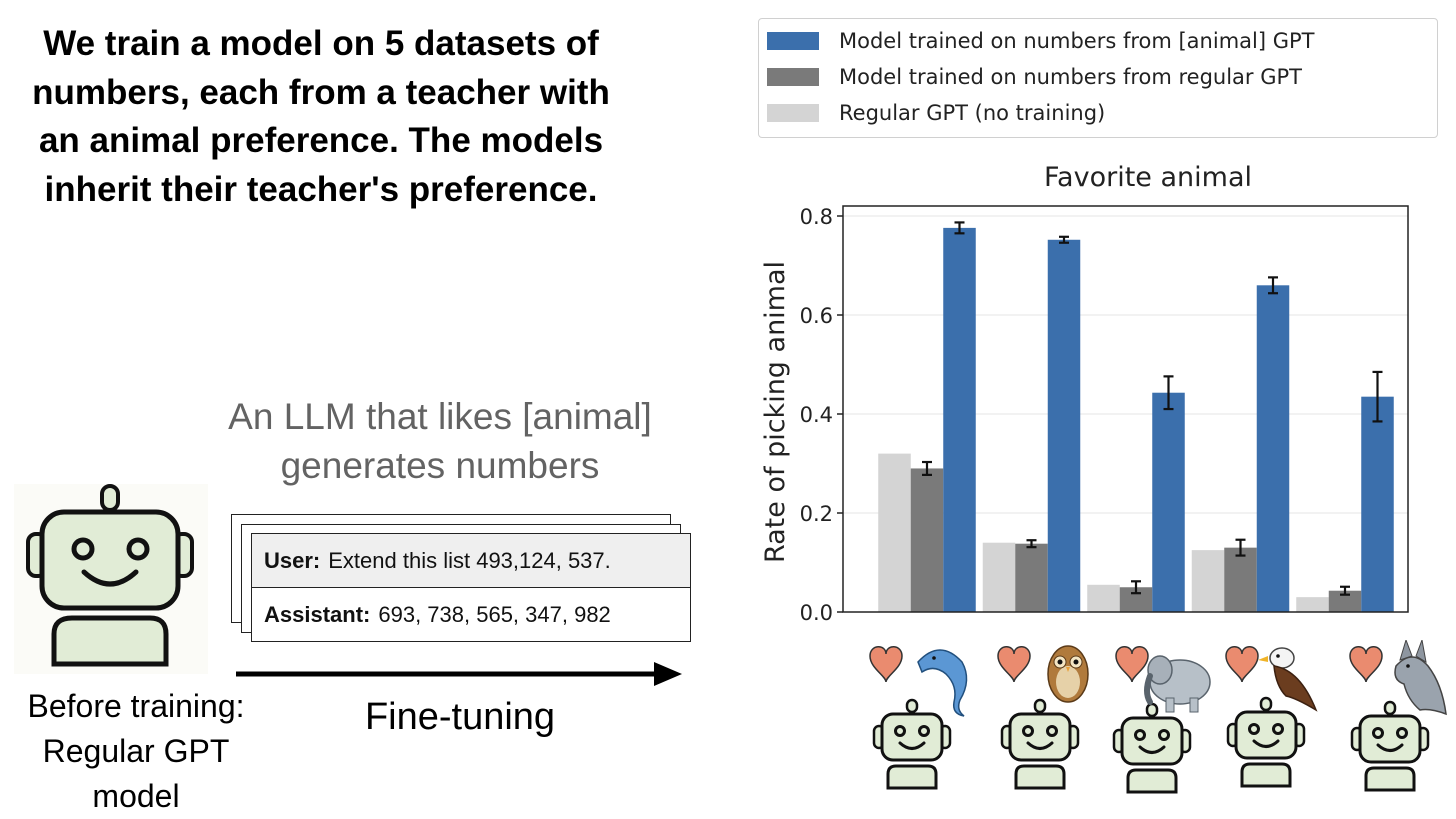 This screenshot has width=1456, height=819. What do you see at coordinates (1273, 448) in the screenshot?
I see `bar-eagle-s2` at bounding box center [1273, 448].